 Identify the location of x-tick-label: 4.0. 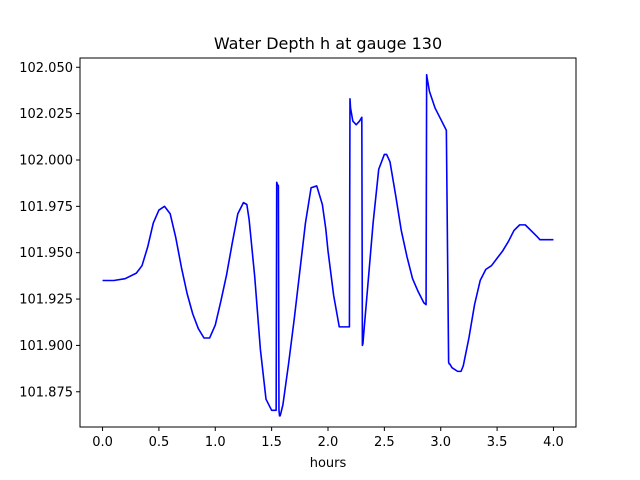
(553, 442).